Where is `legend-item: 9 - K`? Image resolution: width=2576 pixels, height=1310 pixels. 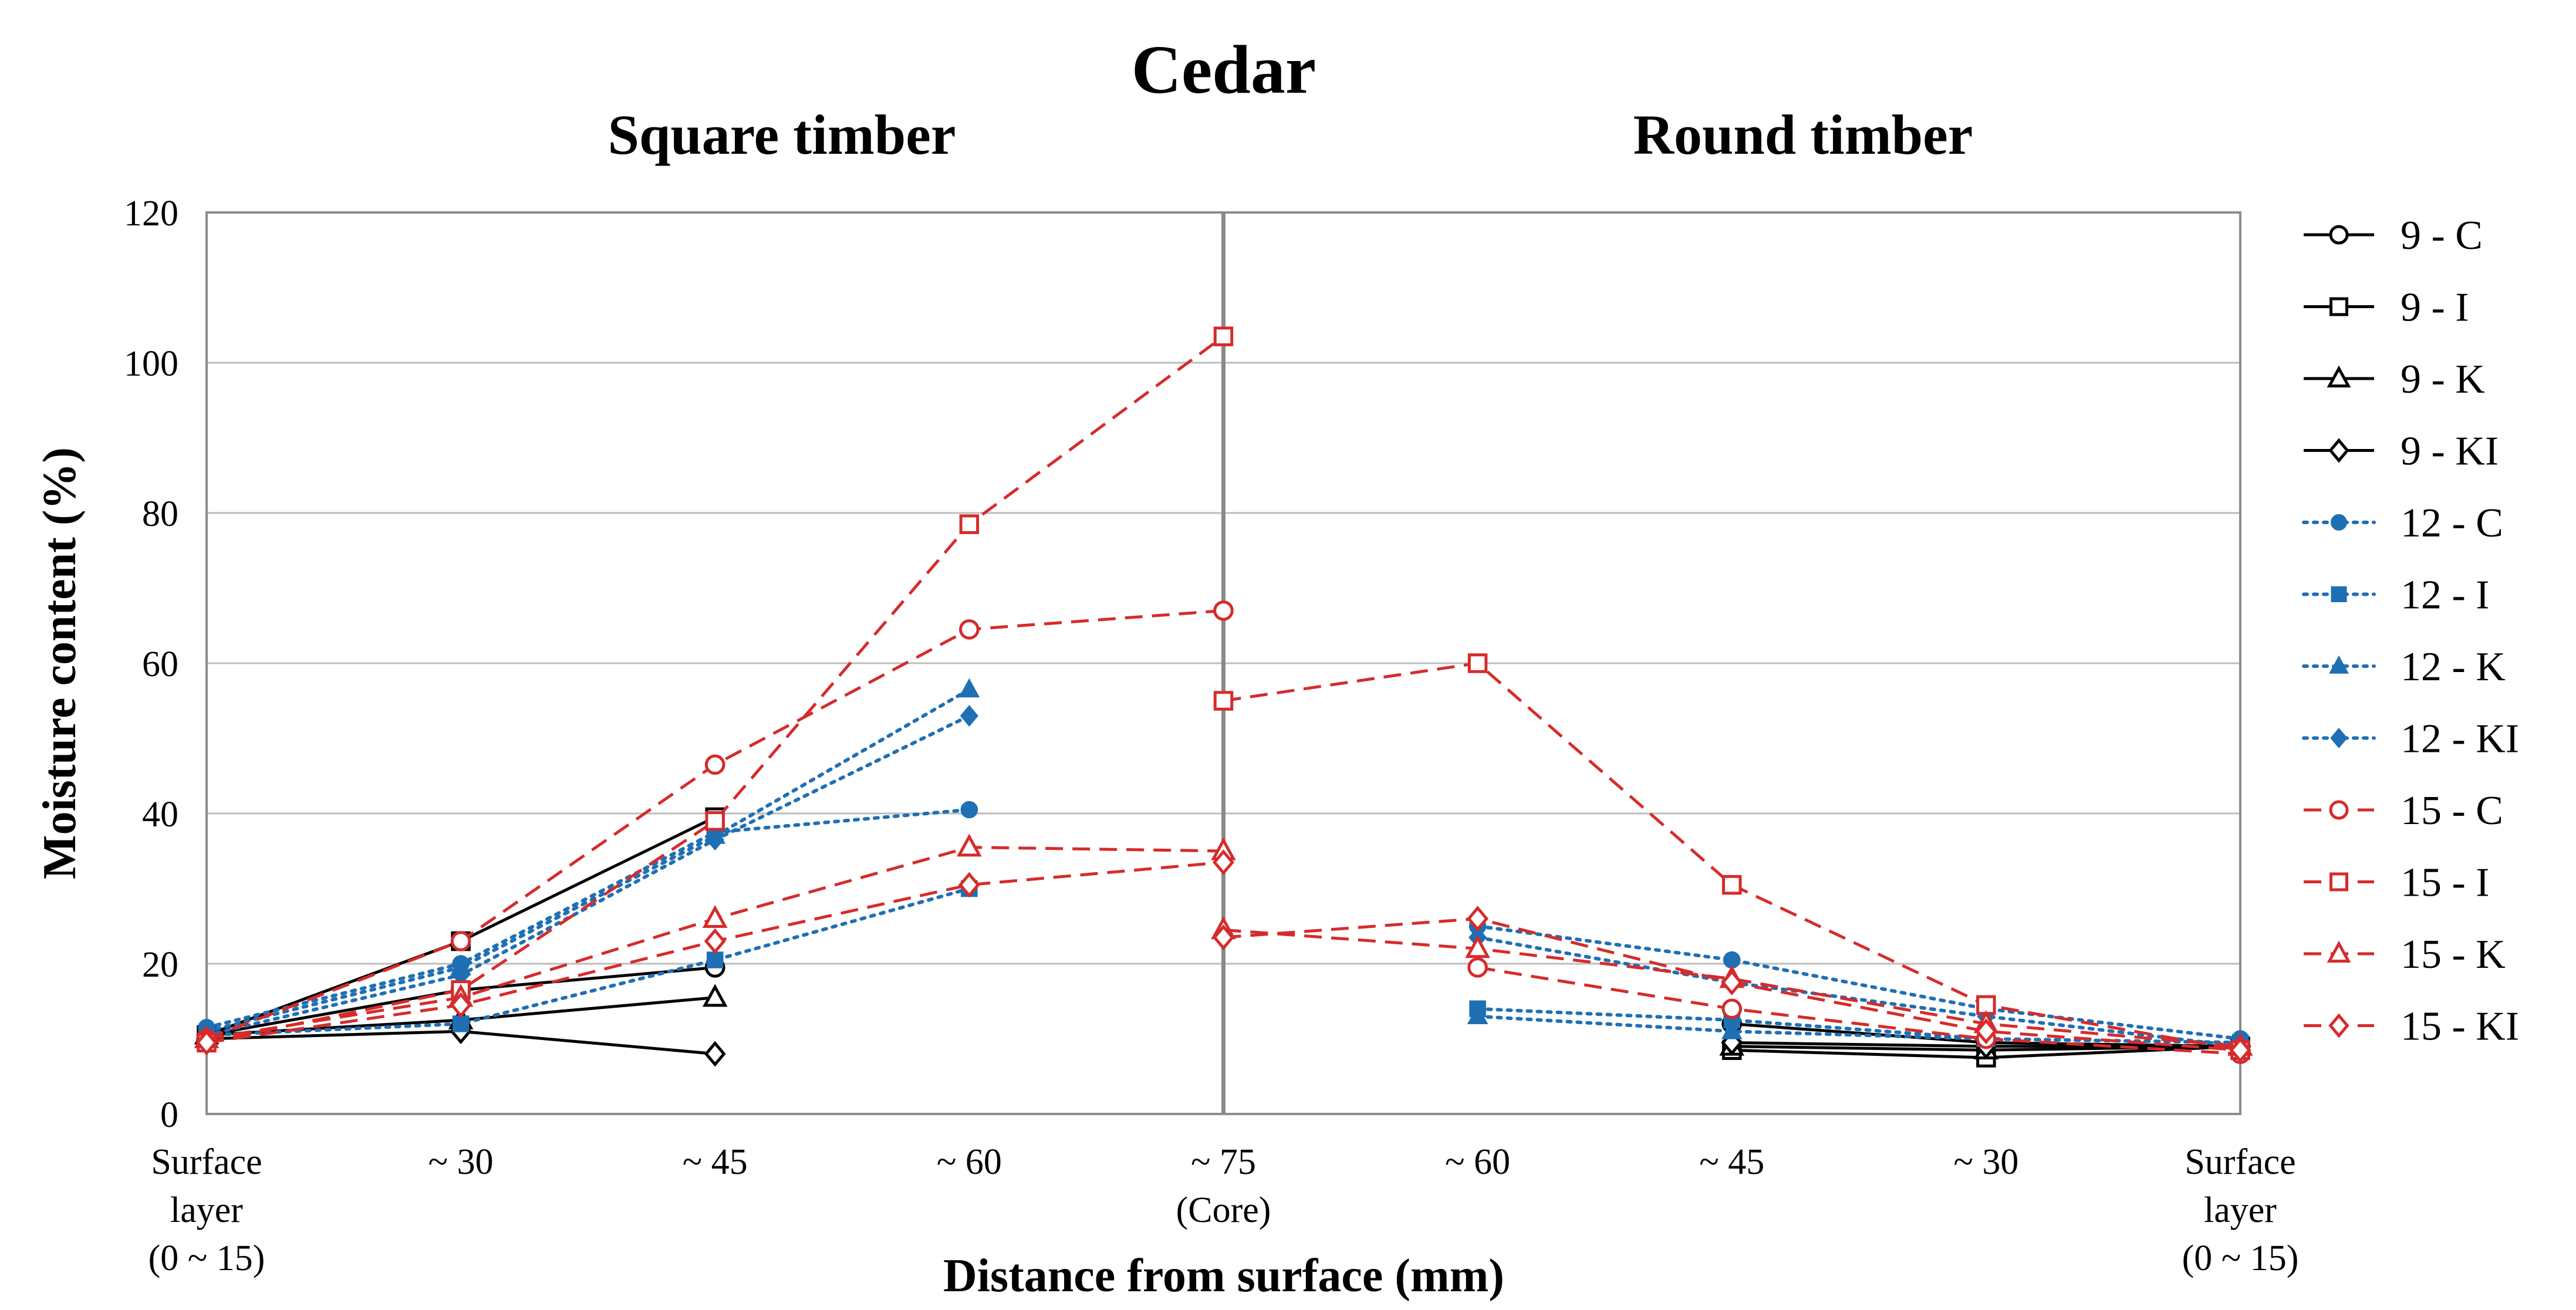 legend-item: 9 - K is located at coordinates (2394, 379).